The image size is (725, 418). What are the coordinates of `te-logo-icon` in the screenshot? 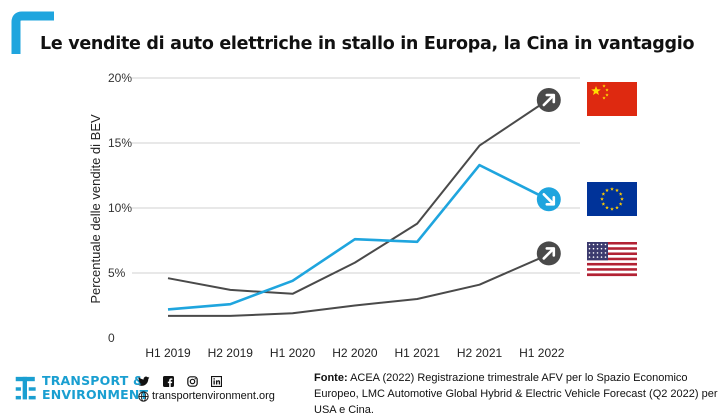 It's located at (25, 388).